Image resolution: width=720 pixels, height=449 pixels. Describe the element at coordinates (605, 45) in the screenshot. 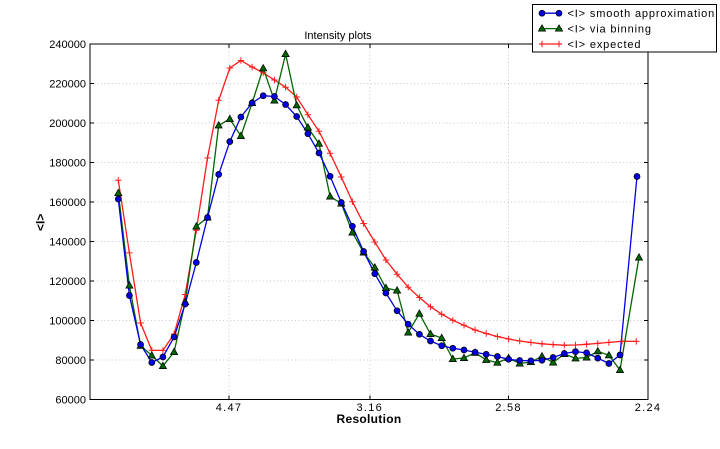

I see `svg-text: <I> expected` at that location.